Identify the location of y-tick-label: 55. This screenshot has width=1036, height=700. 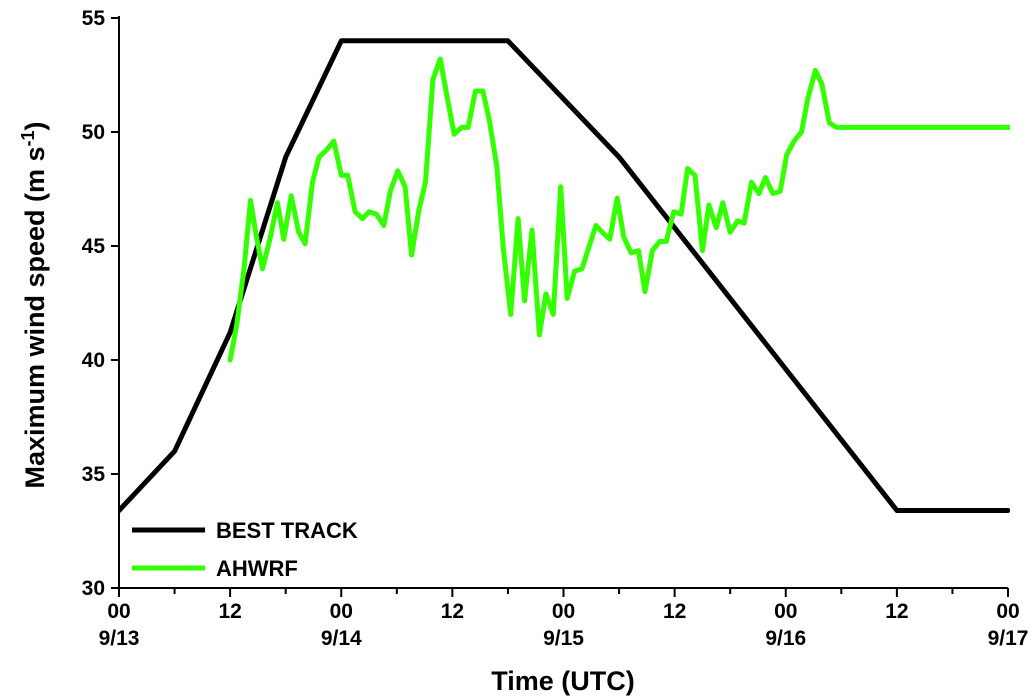
(94, 18).